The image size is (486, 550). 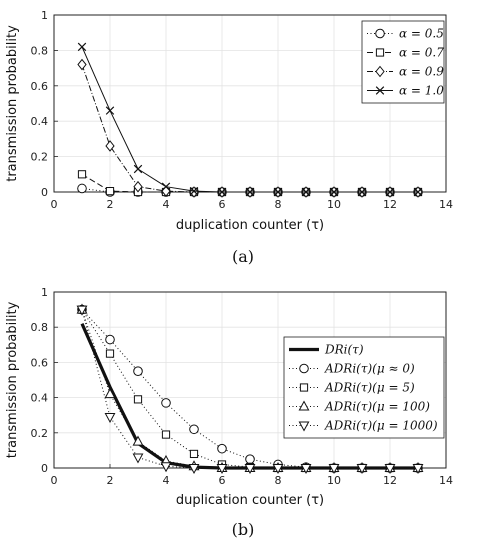 What do you see at coordinates (40, 398) in the screenshot?
I see `y-tick-label: 0.4` at bounding box center [40, 398].